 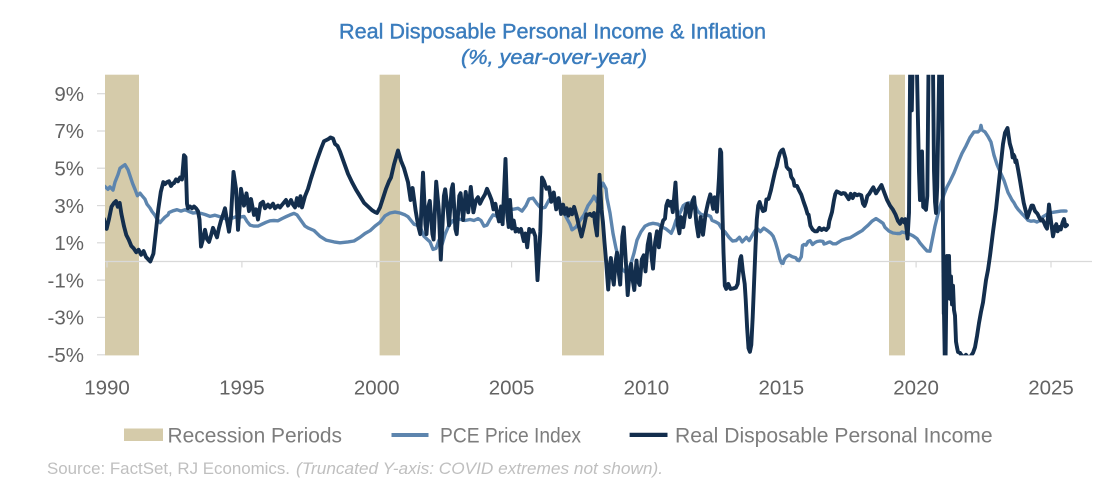 I want to click on svg-text: 5%, so click(x=69, y=168).